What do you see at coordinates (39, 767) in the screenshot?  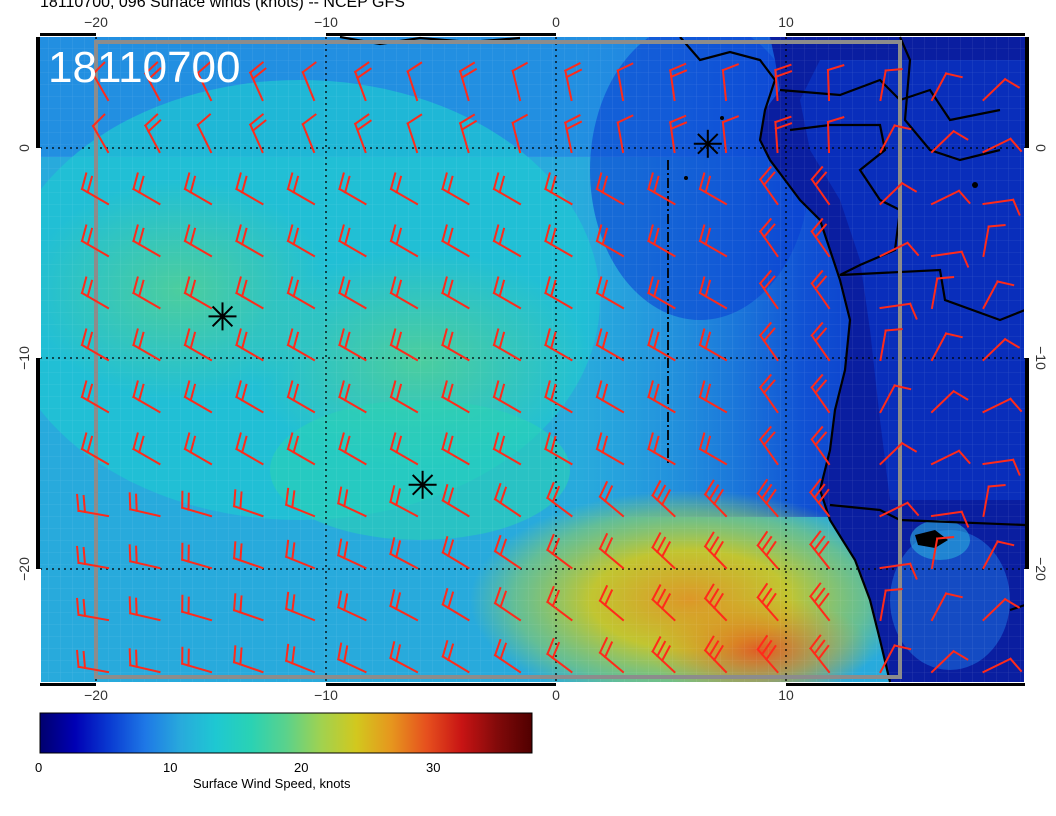 I see `colorbar-tick-0: 0` at bounding box center [39, 767].